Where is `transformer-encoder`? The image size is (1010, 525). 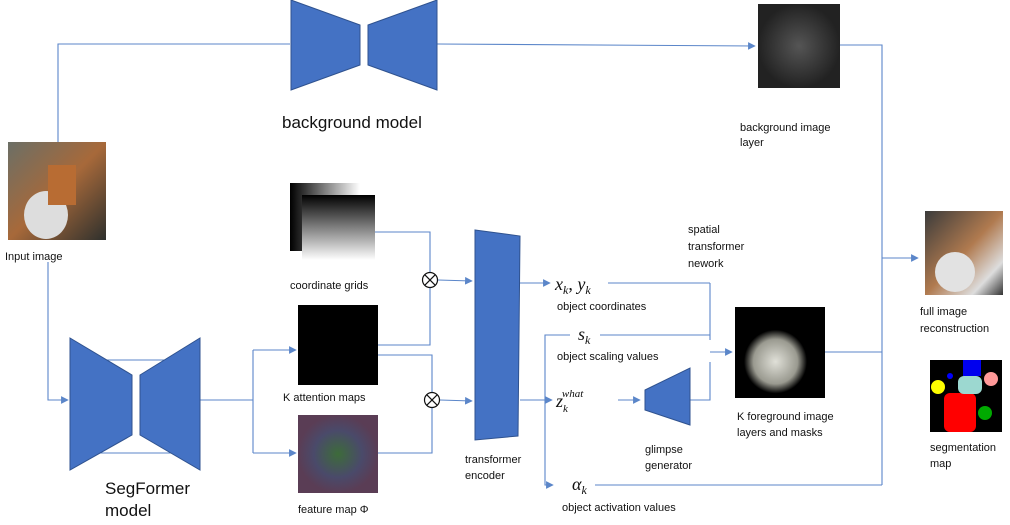
transformer-encoder is located at coordinates (497, 335).